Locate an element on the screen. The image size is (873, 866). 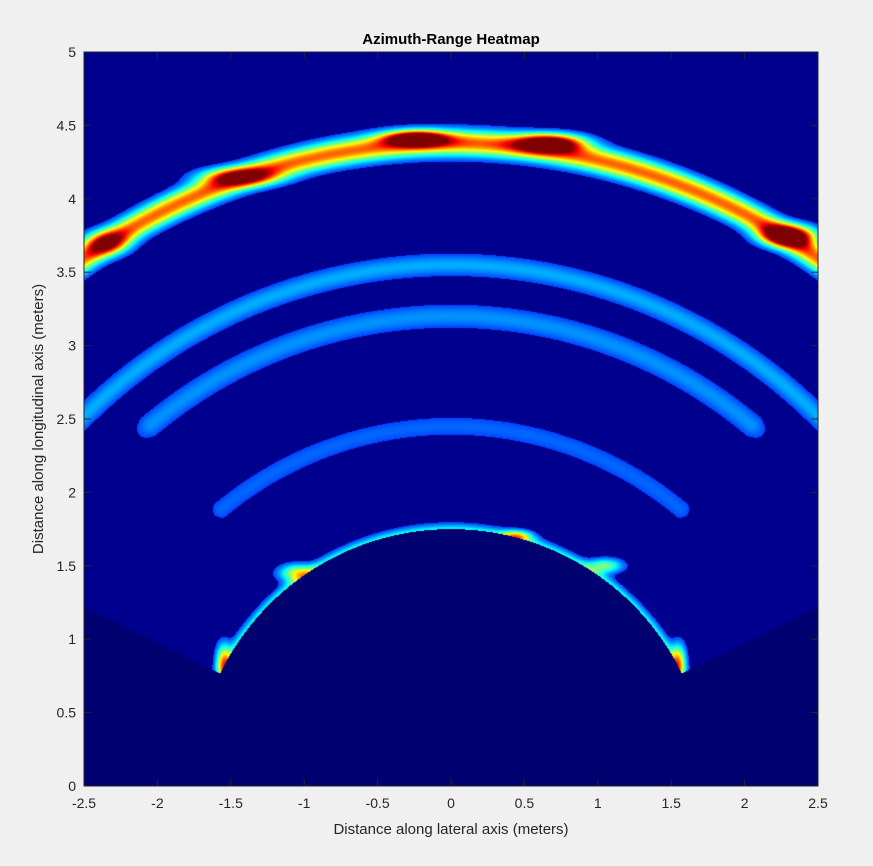
x-tick-label: -1.5 is located at coordinates (231, 803).